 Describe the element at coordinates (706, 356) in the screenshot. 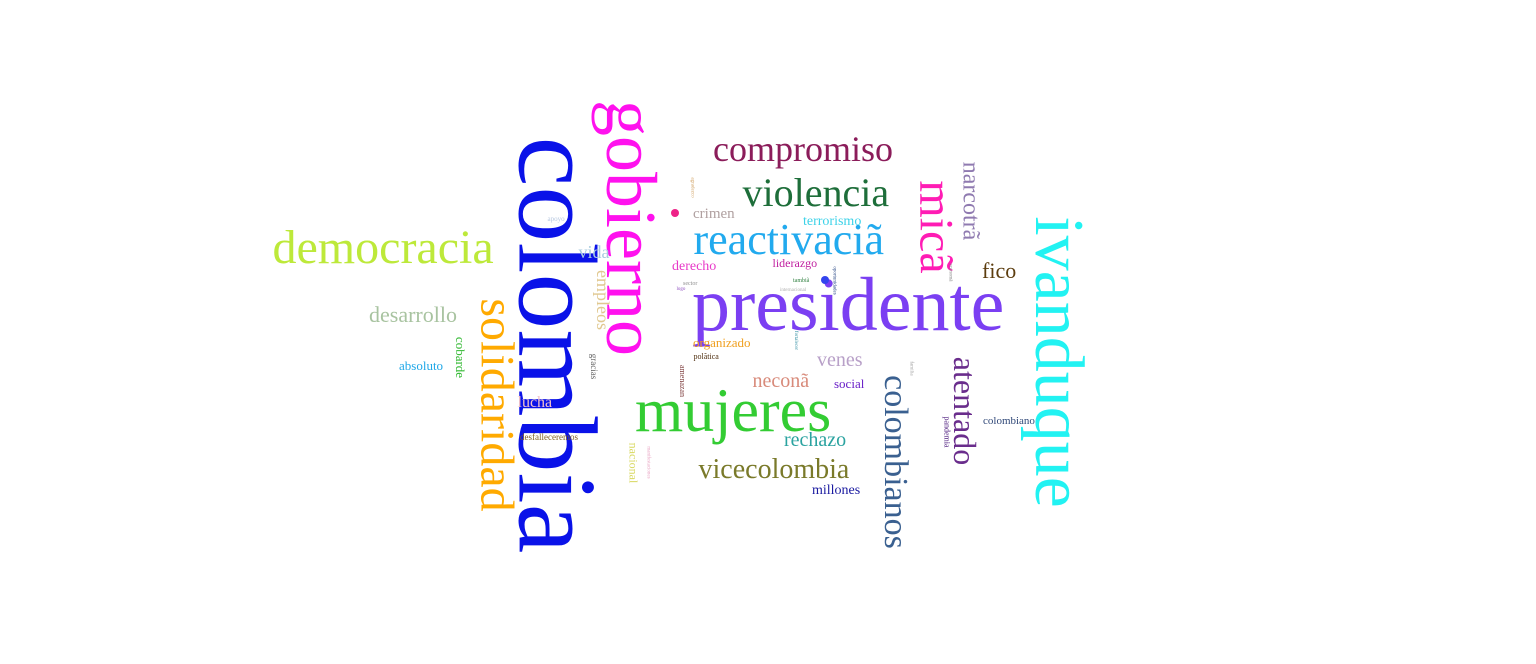

I see `word-politica: polãtica` at that location.